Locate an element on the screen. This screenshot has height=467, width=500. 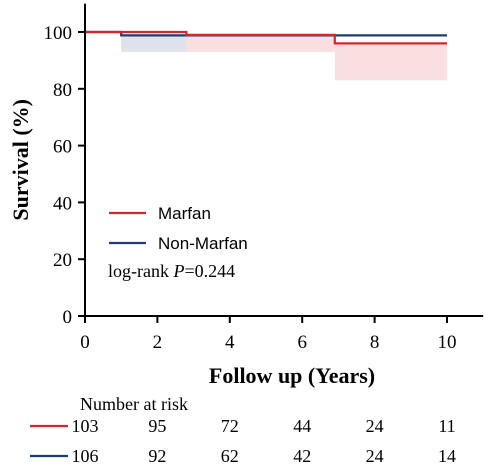
y-tick-label-100: 100 is located at coordinates (58, 33).